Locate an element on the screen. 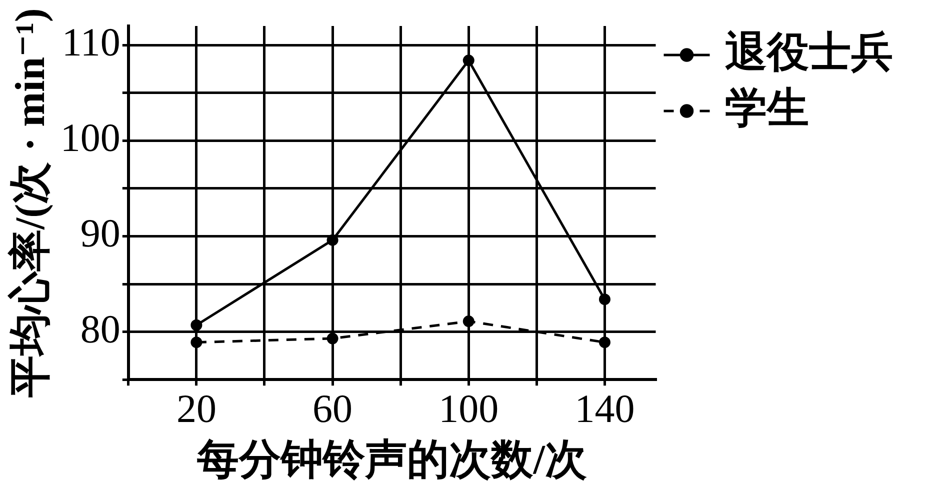 Image resolution: width=935 pixels, height=488 pixels. y-tick-label: 80 is located at coordinates (100, 329).